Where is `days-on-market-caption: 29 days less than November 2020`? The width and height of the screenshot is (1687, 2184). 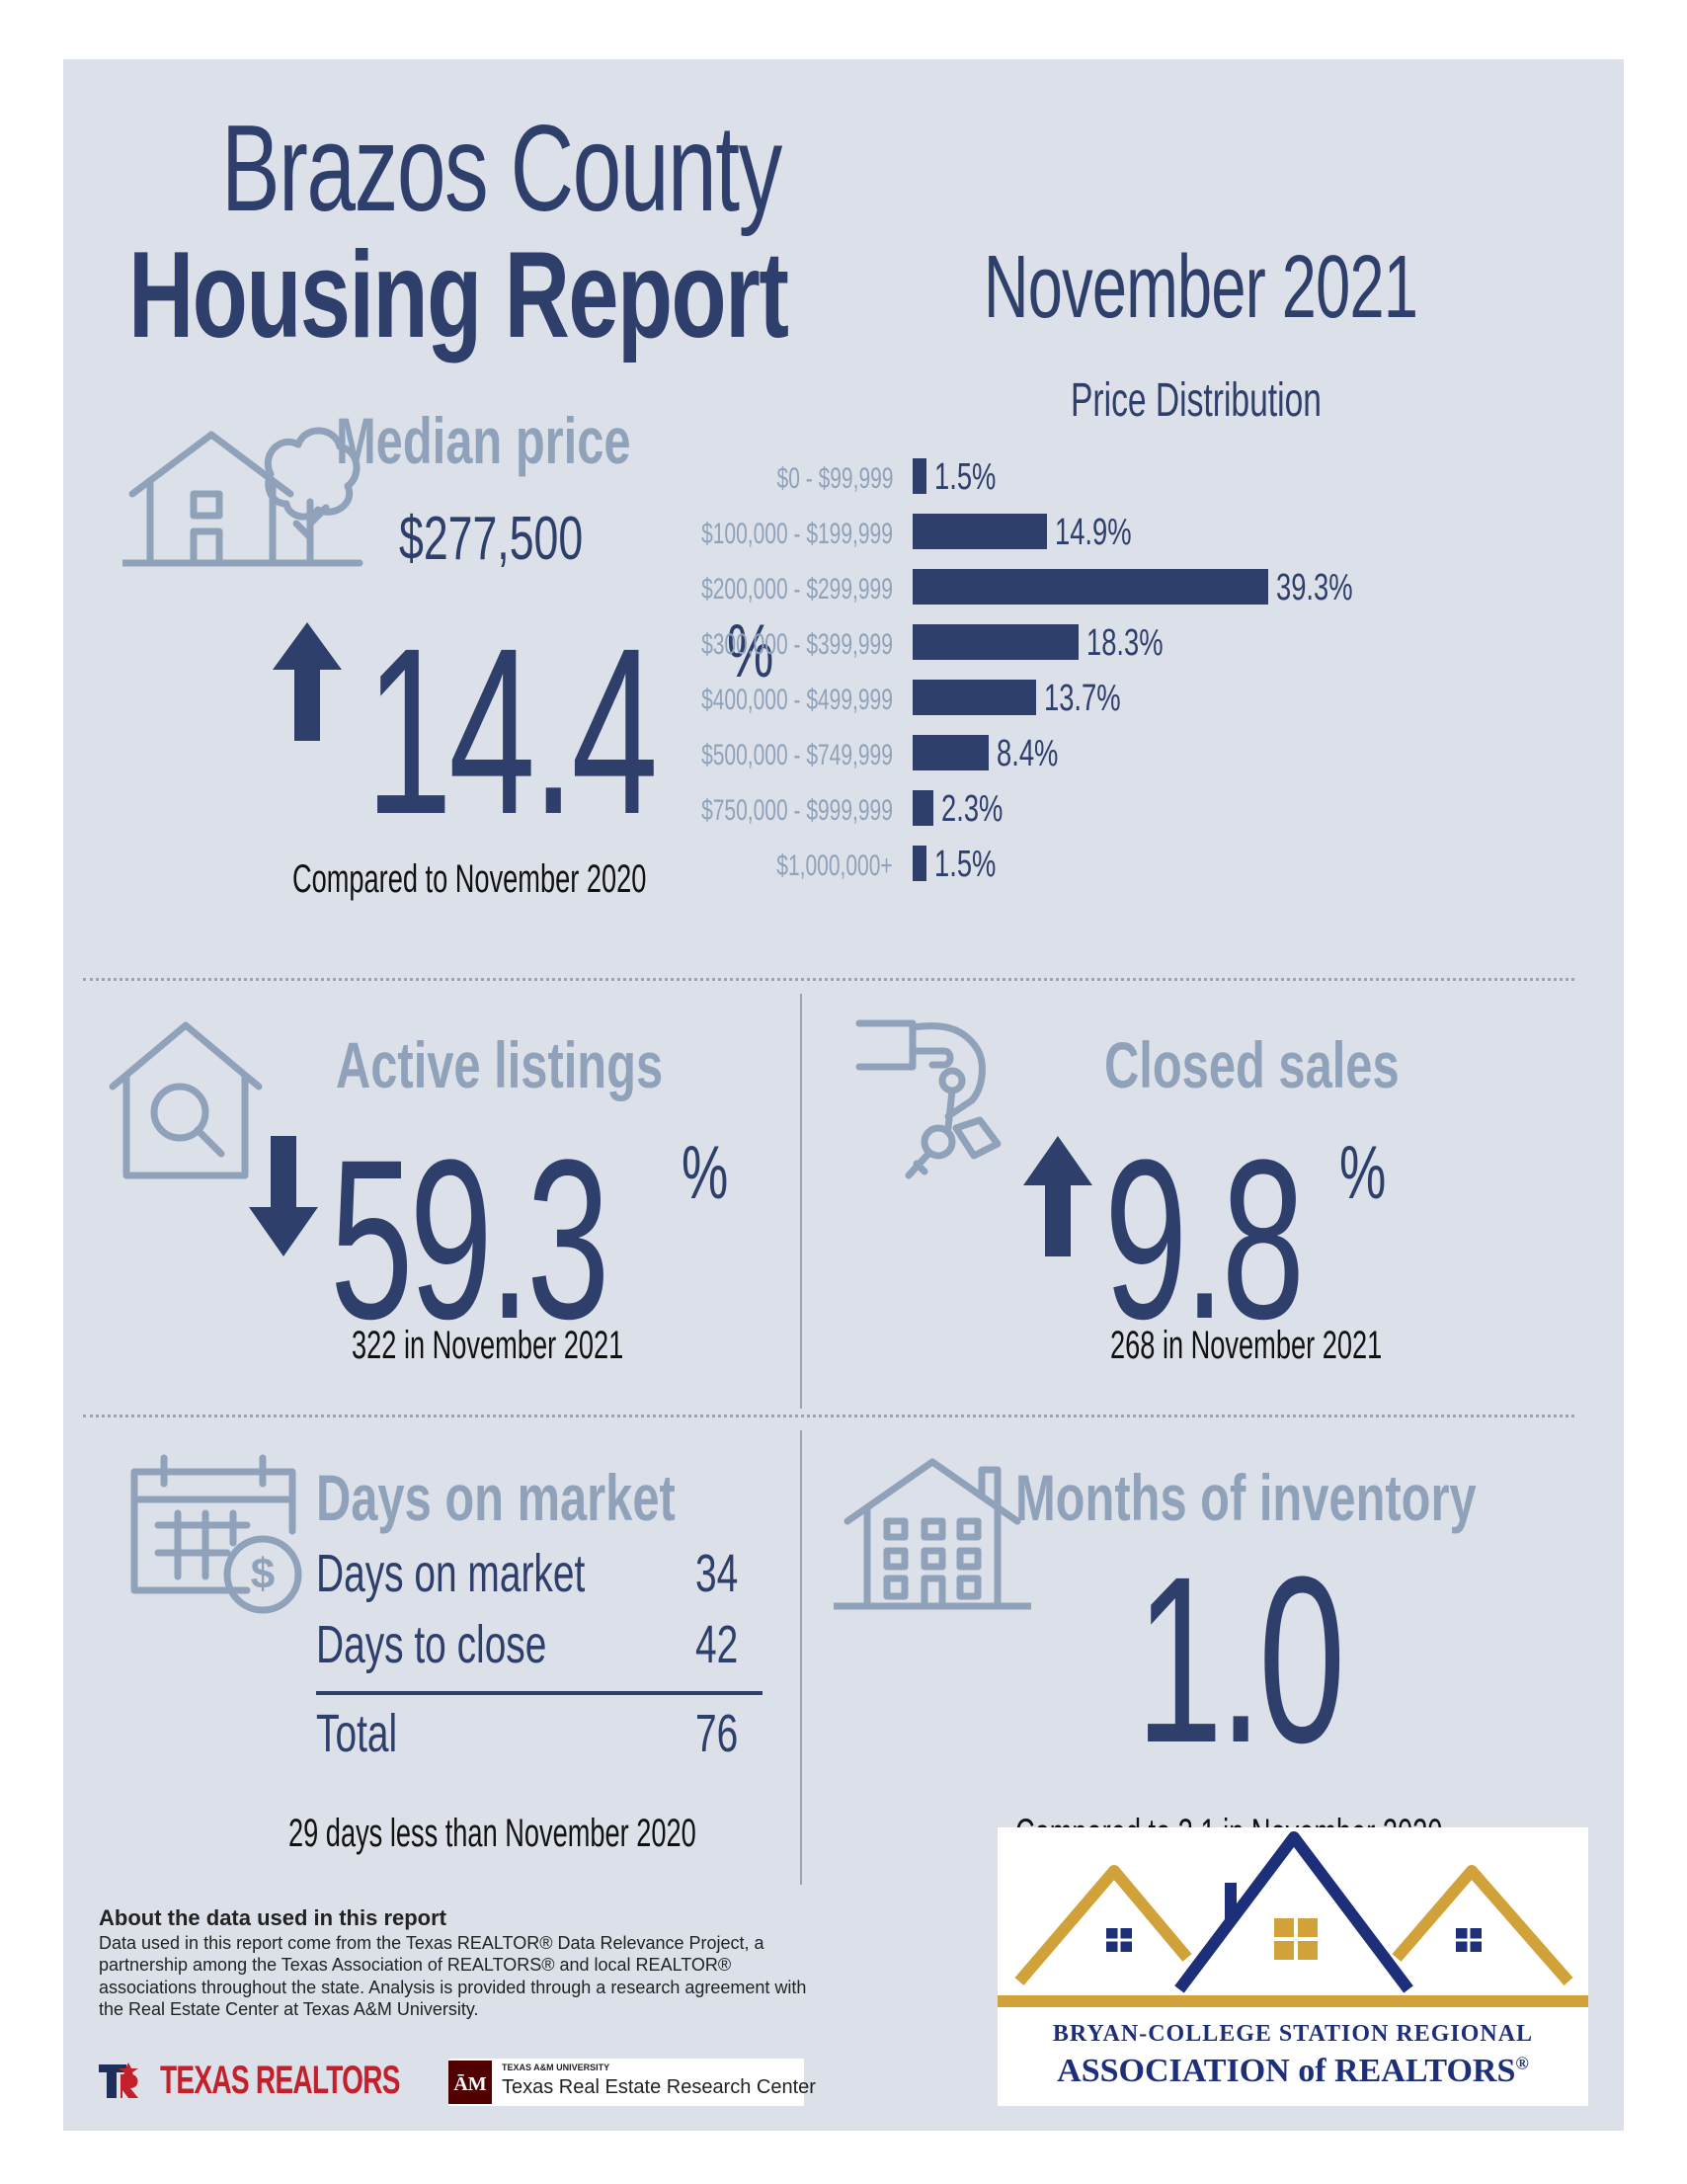 days-on-market-caption: 29 days less than November 2020 is located at coordinates (492, 1833).